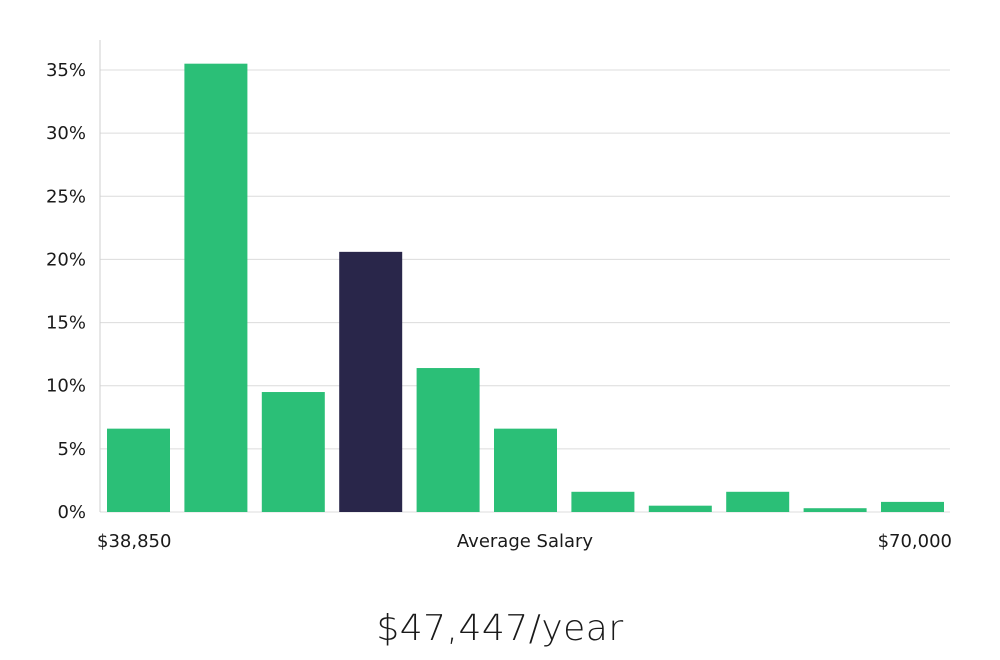  Describe the element at coordinates (371, 381) in the screenshot. I see `bar-highlighted` at that location.